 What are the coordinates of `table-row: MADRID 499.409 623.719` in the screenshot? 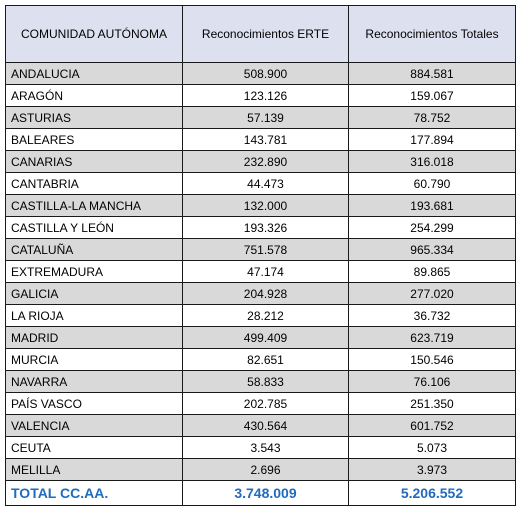 It's located at (260, 337).